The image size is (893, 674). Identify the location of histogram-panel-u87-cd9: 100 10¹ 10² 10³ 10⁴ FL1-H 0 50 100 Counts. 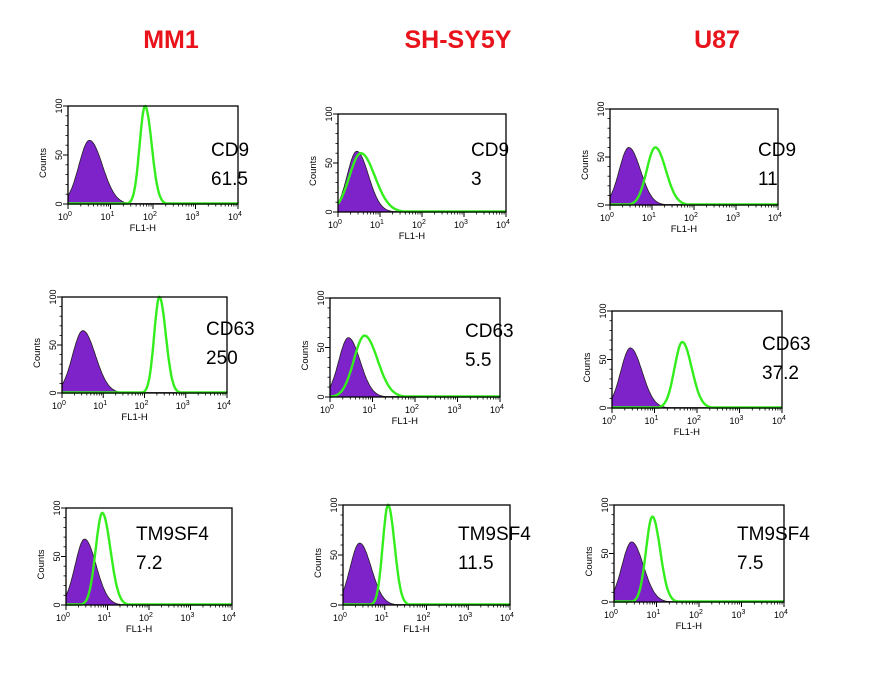
(688, 177).